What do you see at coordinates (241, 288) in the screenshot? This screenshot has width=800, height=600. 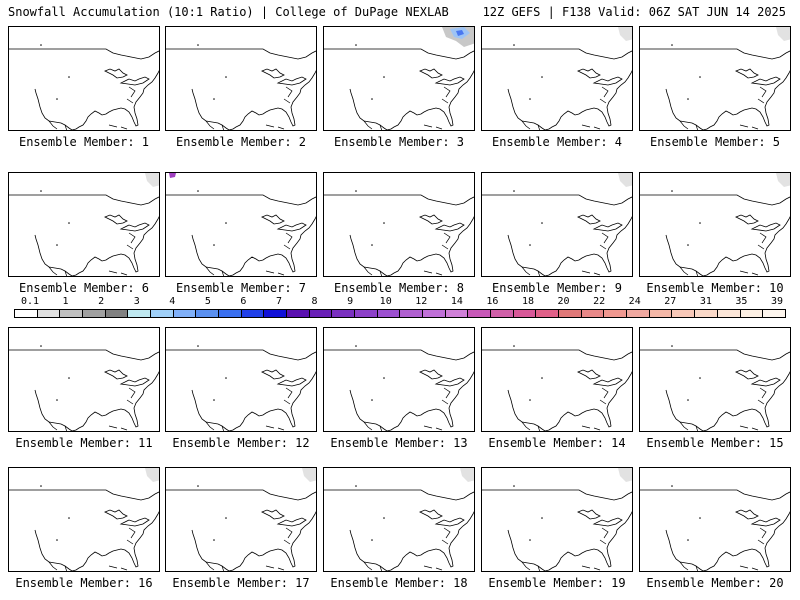 I see `ensemble-member-label: Ensemble Member: 7` at bounding box center [241, 288].